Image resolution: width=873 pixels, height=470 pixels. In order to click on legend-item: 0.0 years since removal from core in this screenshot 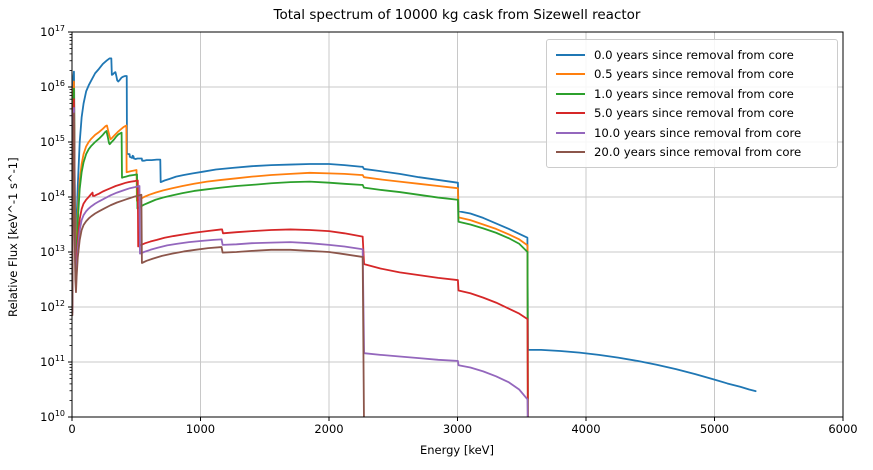, I will do `click(692, 55)`.